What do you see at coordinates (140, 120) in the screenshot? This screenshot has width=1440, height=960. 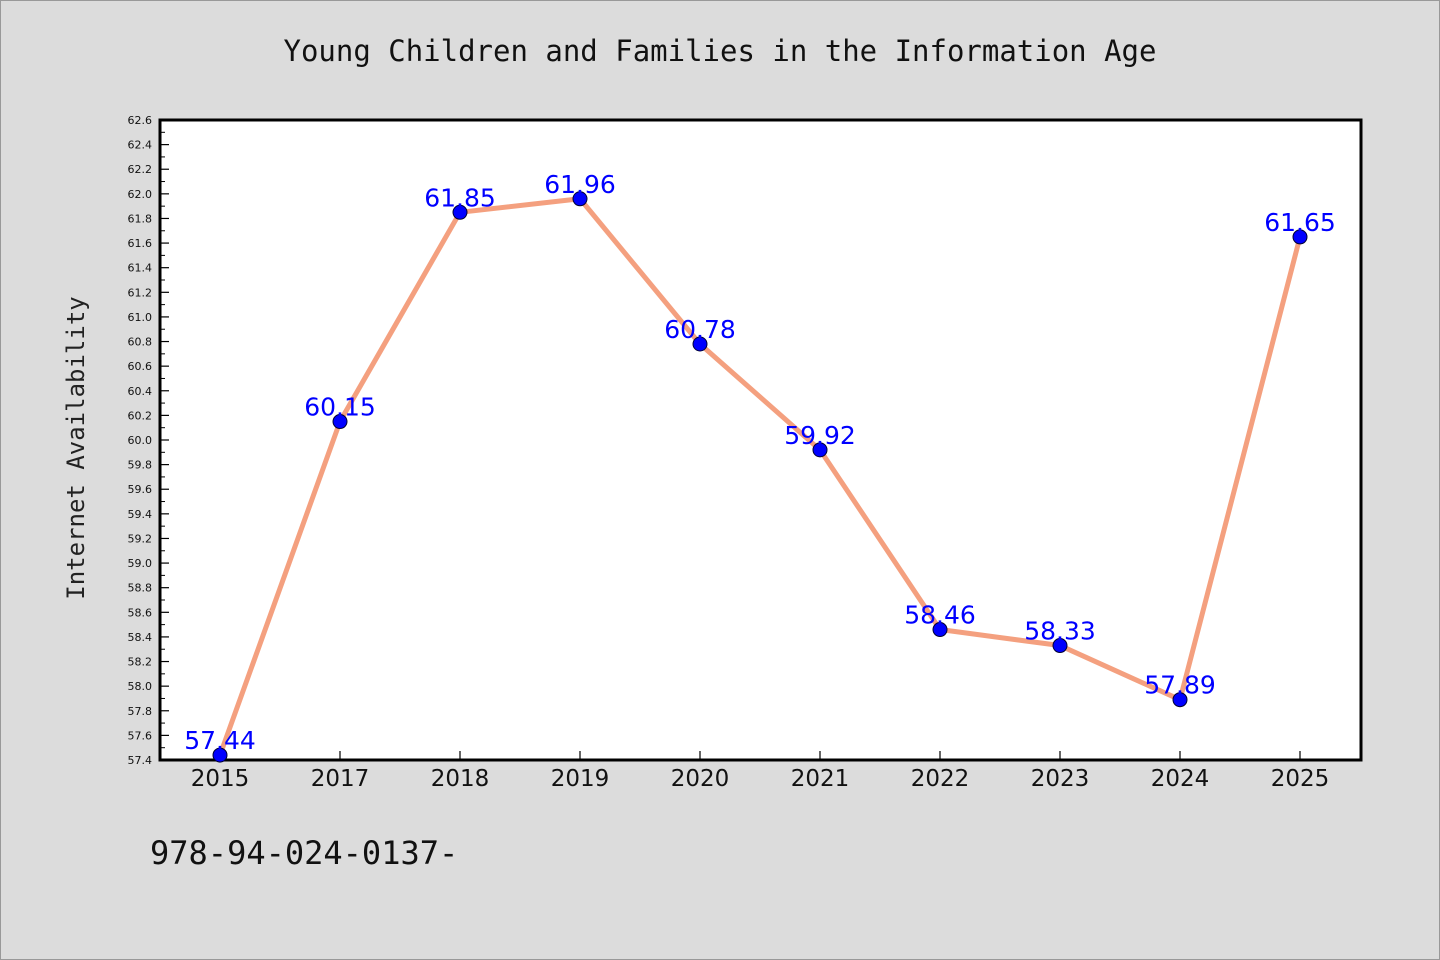 I see `y-tick-label: 62.6` at bounding box center [140, 120].